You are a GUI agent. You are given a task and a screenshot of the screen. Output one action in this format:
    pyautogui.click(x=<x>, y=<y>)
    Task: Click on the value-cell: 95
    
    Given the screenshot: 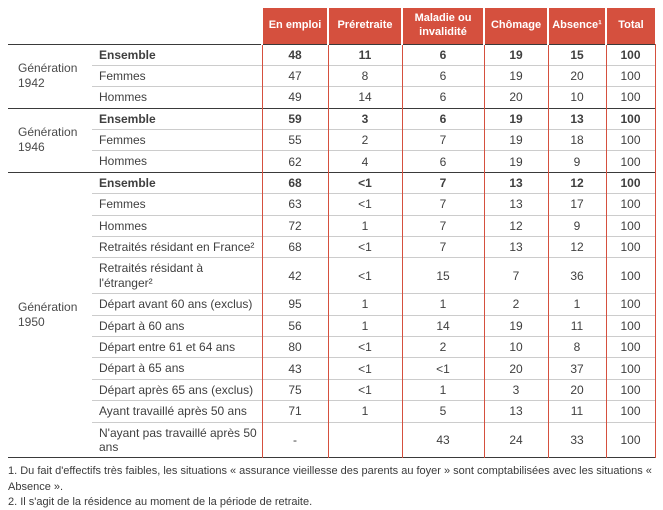 What is the action you would take?
    pyautogui.click(x=294, y=304)
    